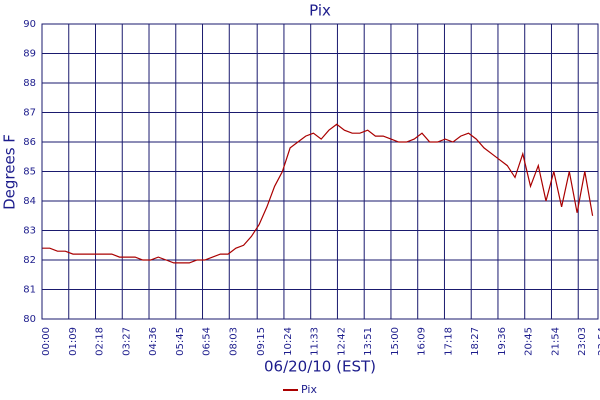  Describe the element at coordinates (73, 341) in the screenshot. I see `x-tick-label: 01:09` at that location.